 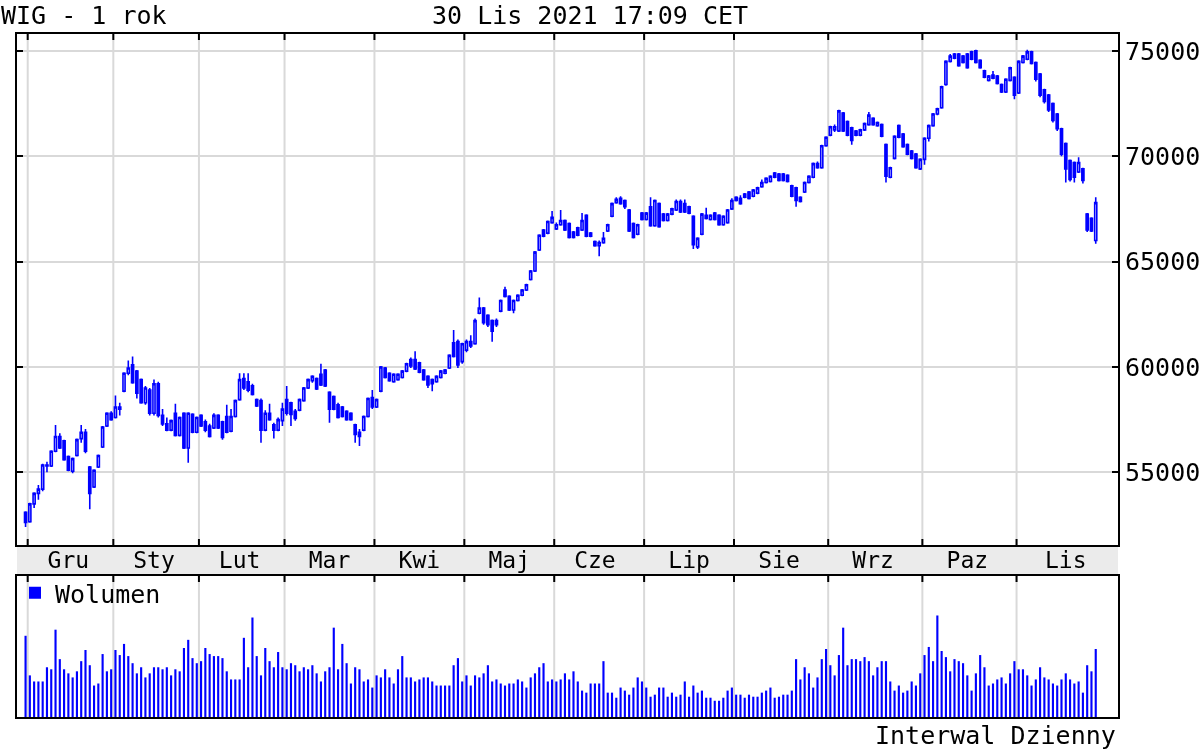 What do you see at coordinates (1162, 473) in the screenshot?
I see `y-tick-label: 55000` at bounding box center [1162, 473].